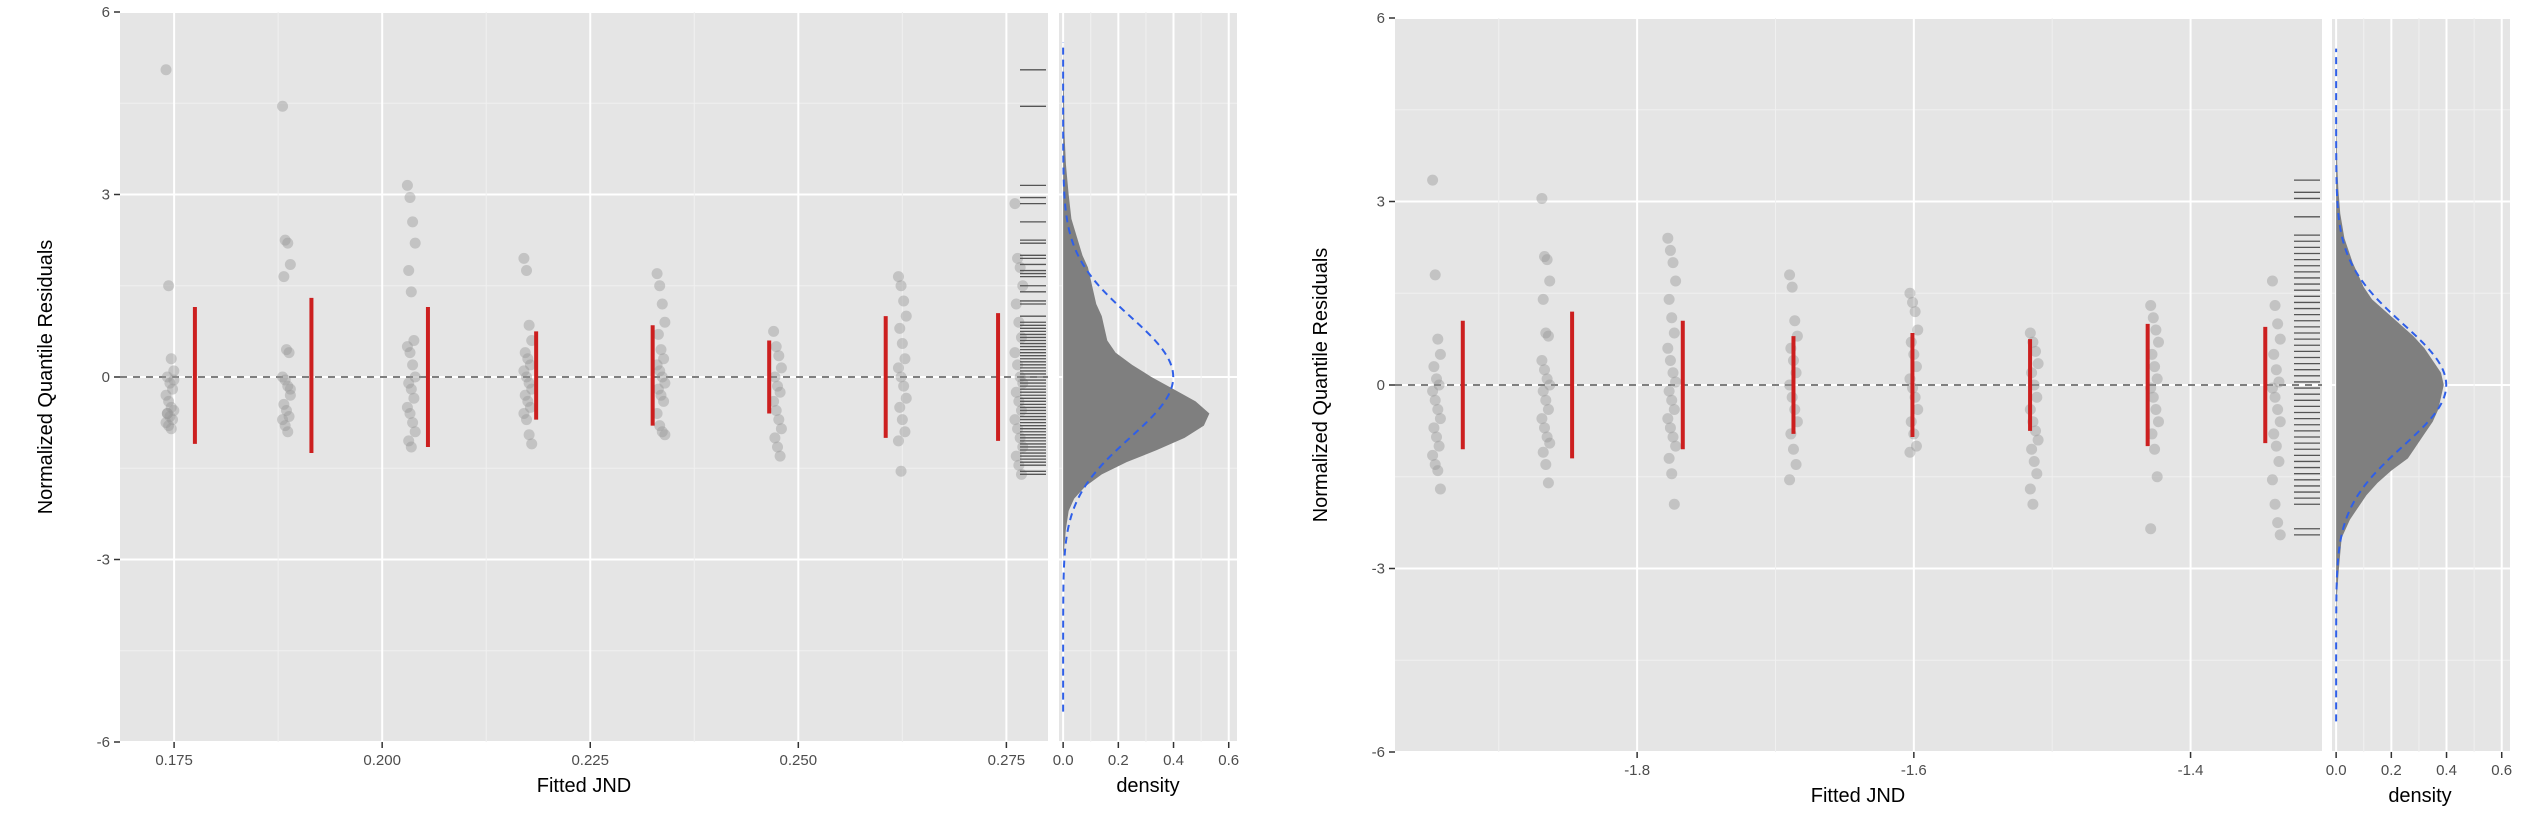 This screenshot has height=819, width=2525. I want to click on x-tick-label: -1.6, so click(1914, 770).